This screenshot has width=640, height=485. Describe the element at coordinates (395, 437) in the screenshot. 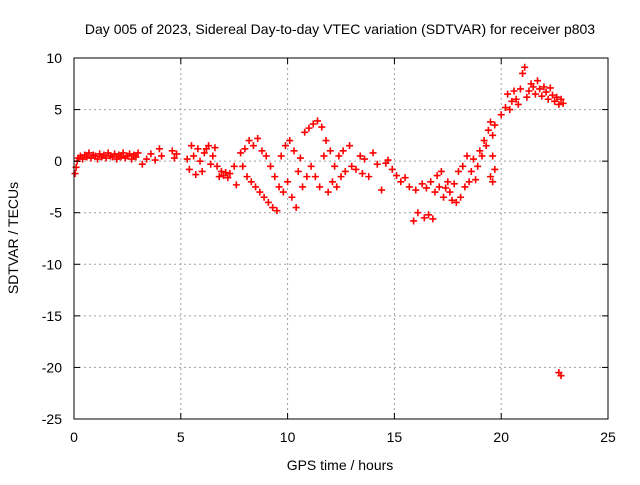

I see `x-tick-label: 15` at that location.